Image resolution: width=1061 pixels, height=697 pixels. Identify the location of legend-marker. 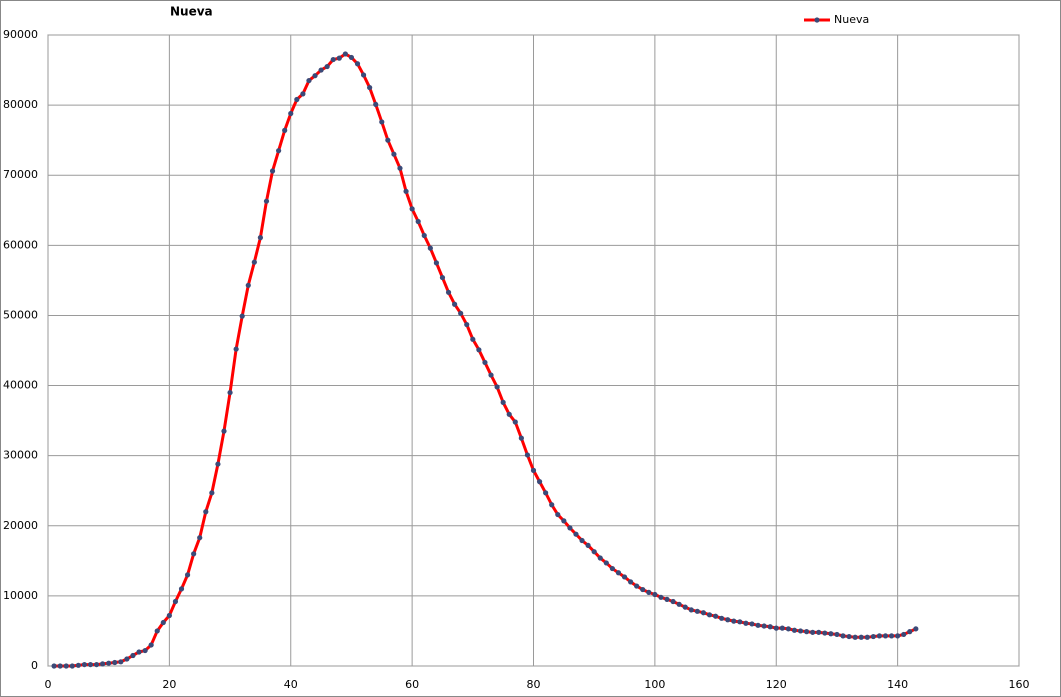
(817, 20).